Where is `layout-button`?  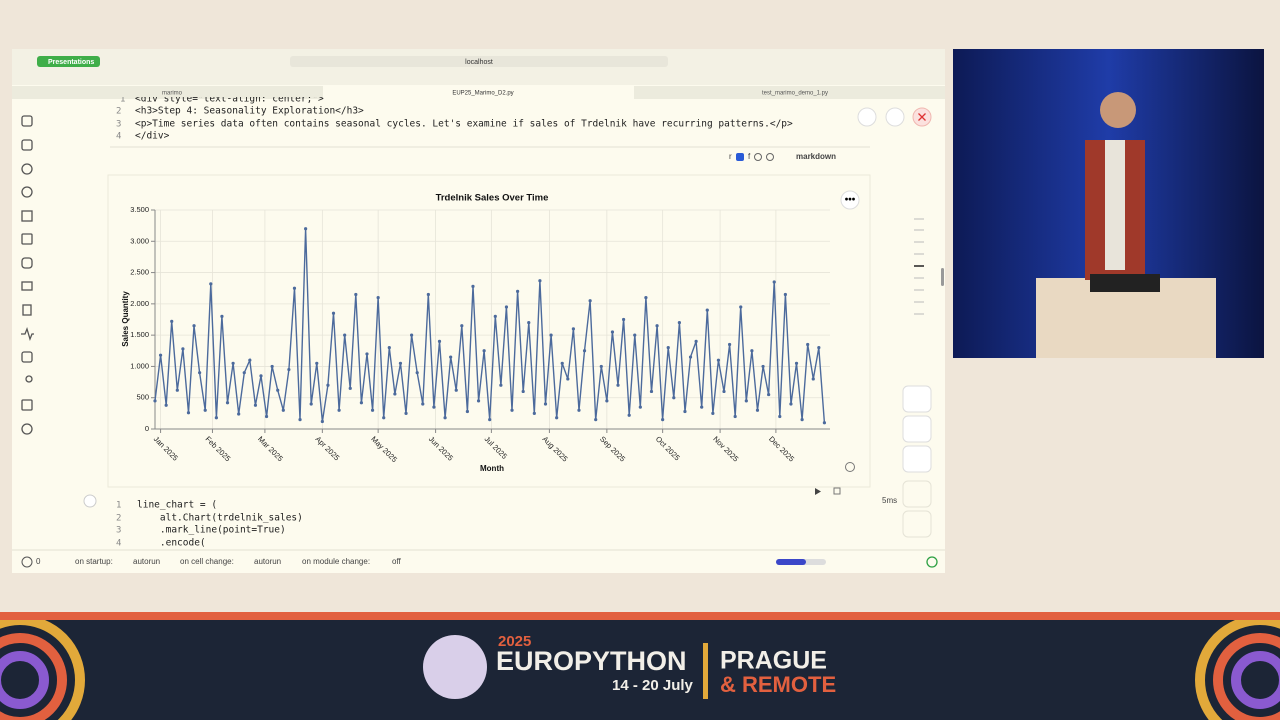 layout-button is located at coordinates (917, 429).